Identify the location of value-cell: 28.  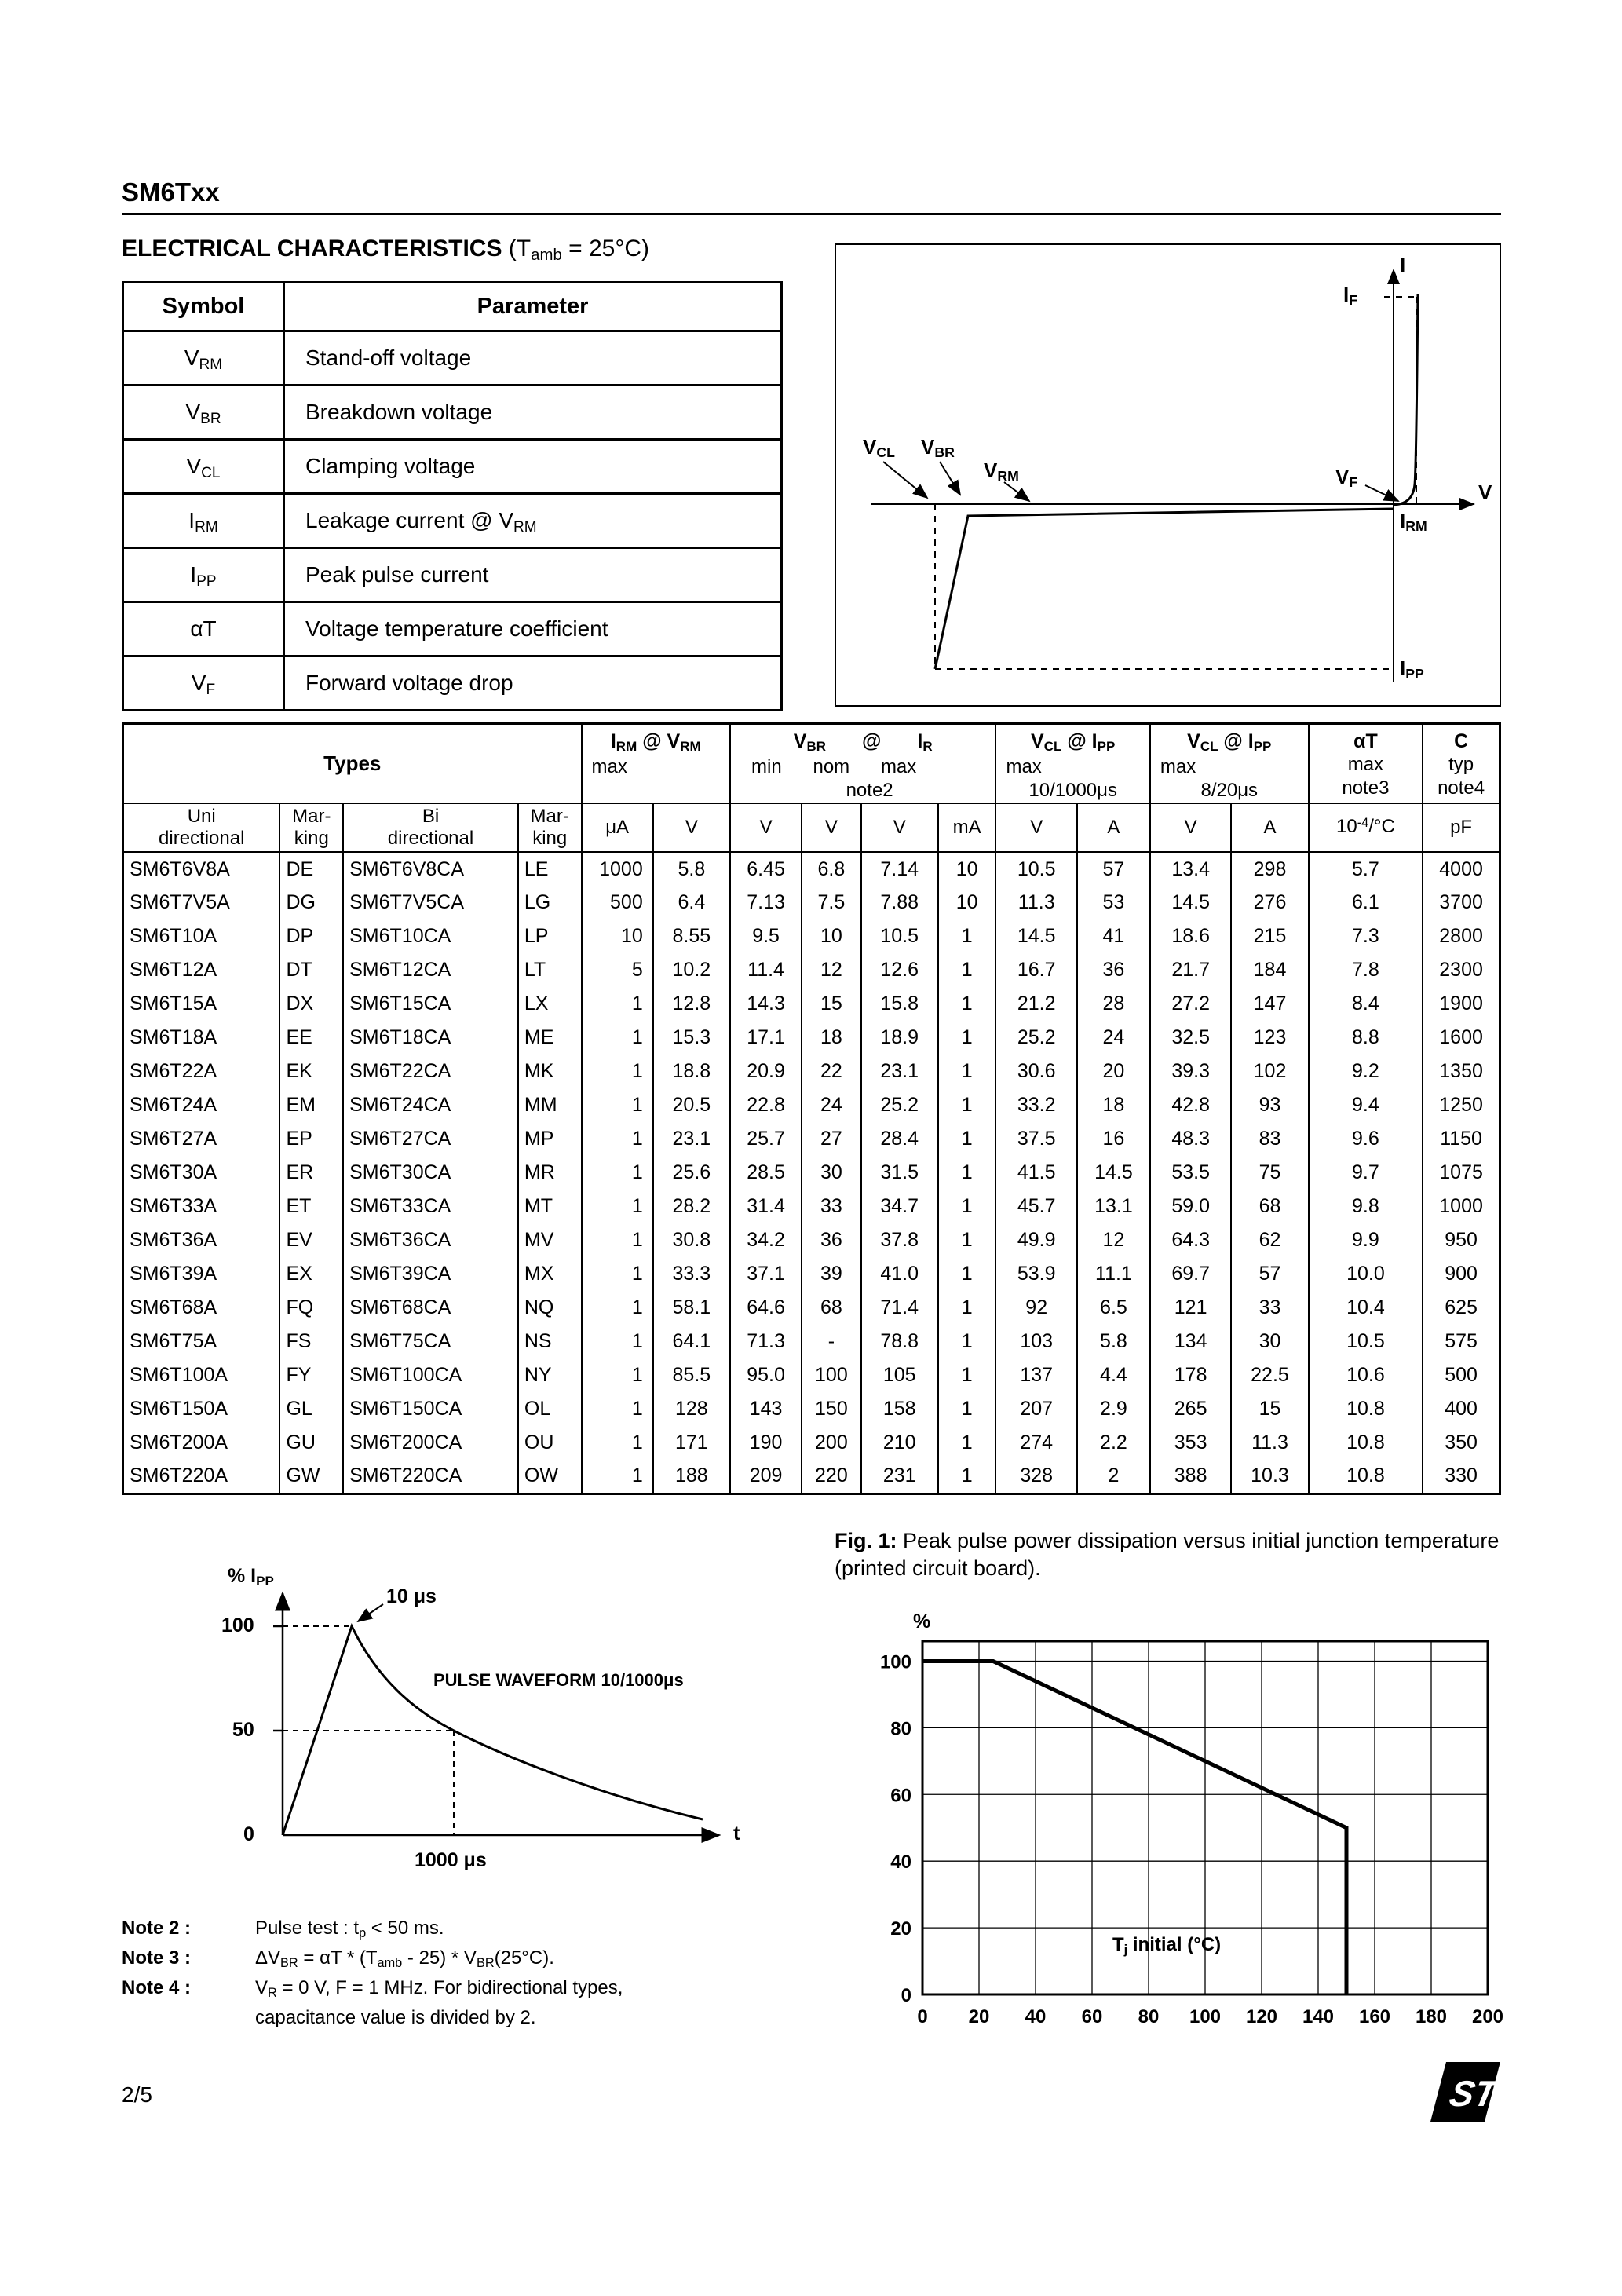
(1113, 1004).